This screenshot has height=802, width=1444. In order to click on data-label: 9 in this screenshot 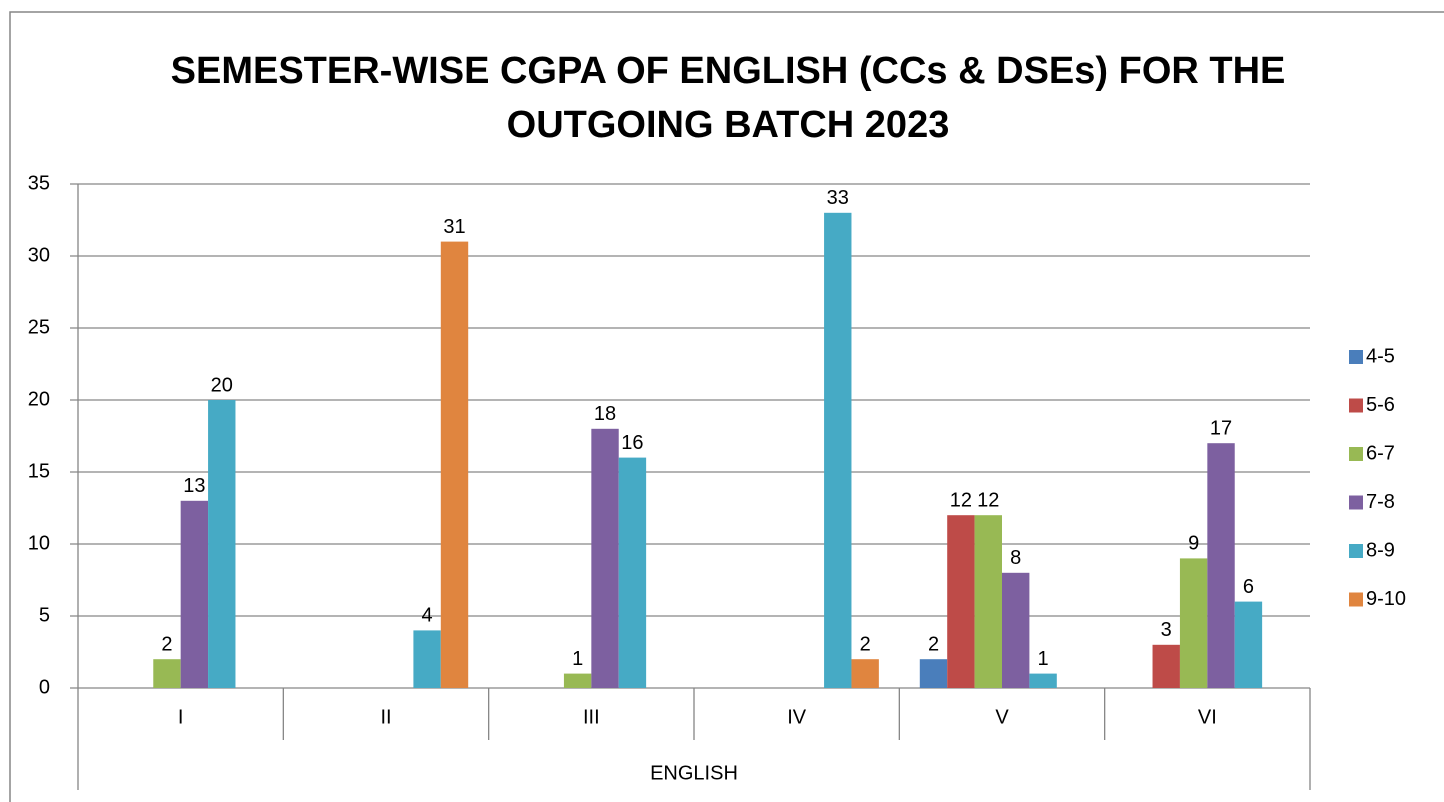, I will do `click(1193, 544)`.